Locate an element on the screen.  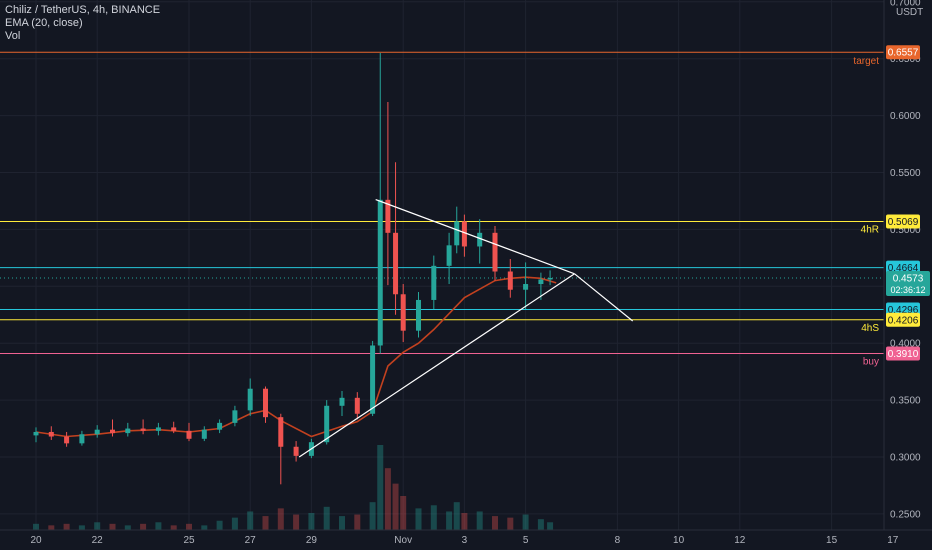
price-tick-label: 0.5500 is located at coordinates (905, 173).